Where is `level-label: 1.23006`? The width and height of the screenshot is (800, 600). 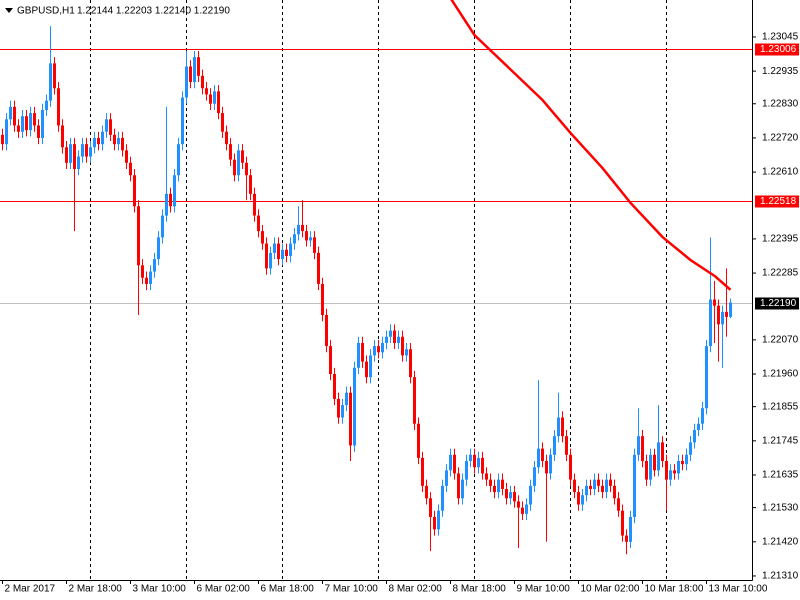 level-label: 1.23006 is located at coordinates (778, 49).